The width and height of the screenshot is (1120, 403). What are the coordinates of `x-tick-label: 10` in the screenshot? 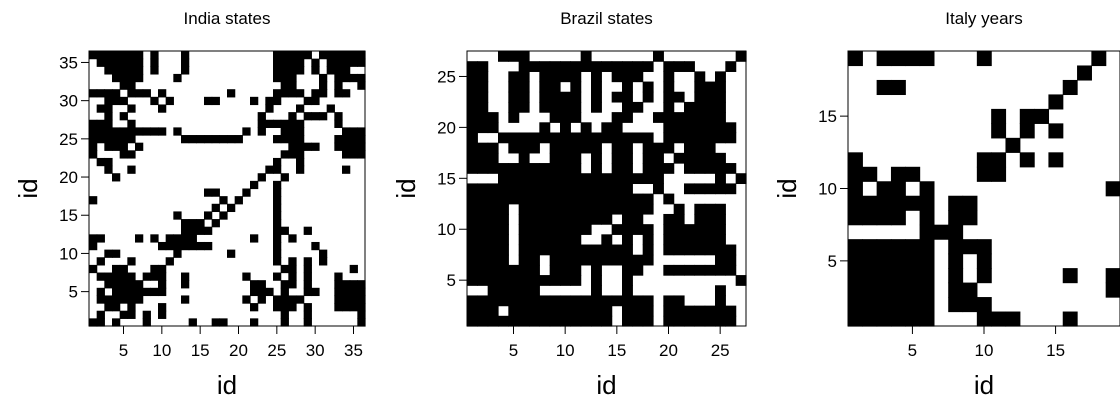 It's located at (984, 350).